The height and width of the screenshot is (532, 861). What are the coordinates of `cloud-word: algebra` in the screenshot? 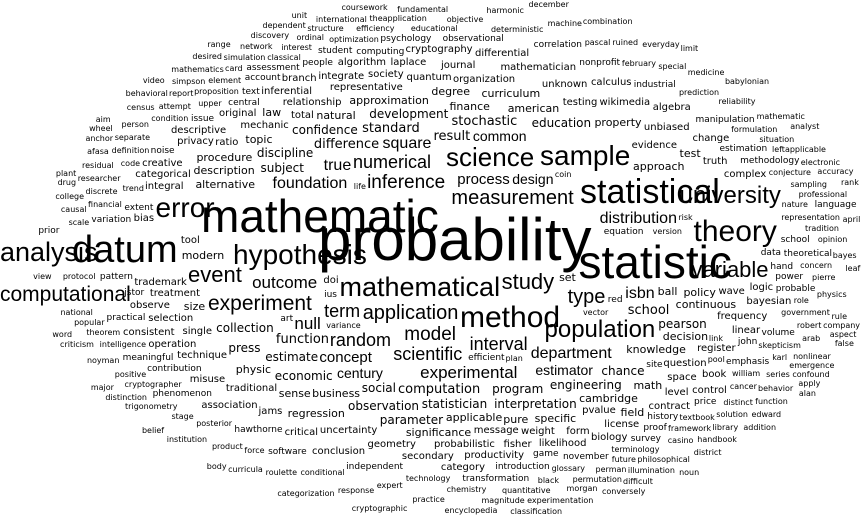 It's located at (672, 108).